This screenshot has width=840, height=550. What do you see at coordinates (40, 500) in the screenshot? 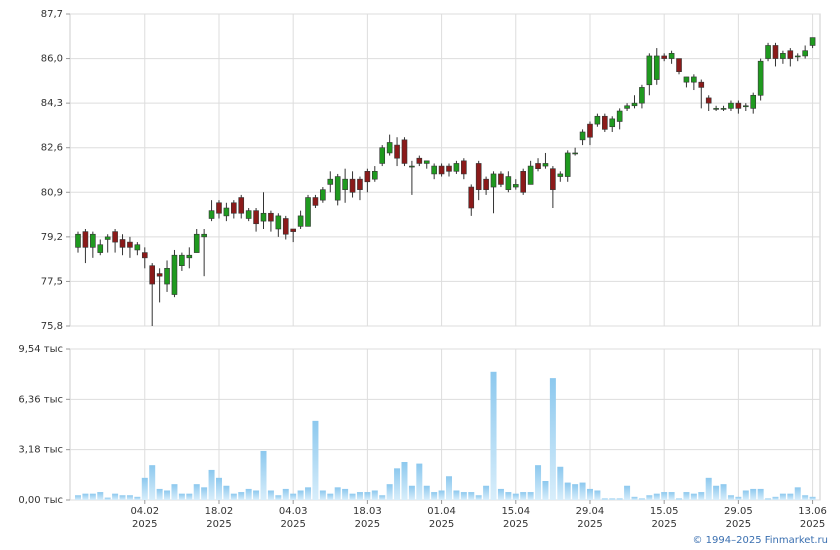
I see `y-tick-label: 0,00 тыс` at bounding box center [40, 500].